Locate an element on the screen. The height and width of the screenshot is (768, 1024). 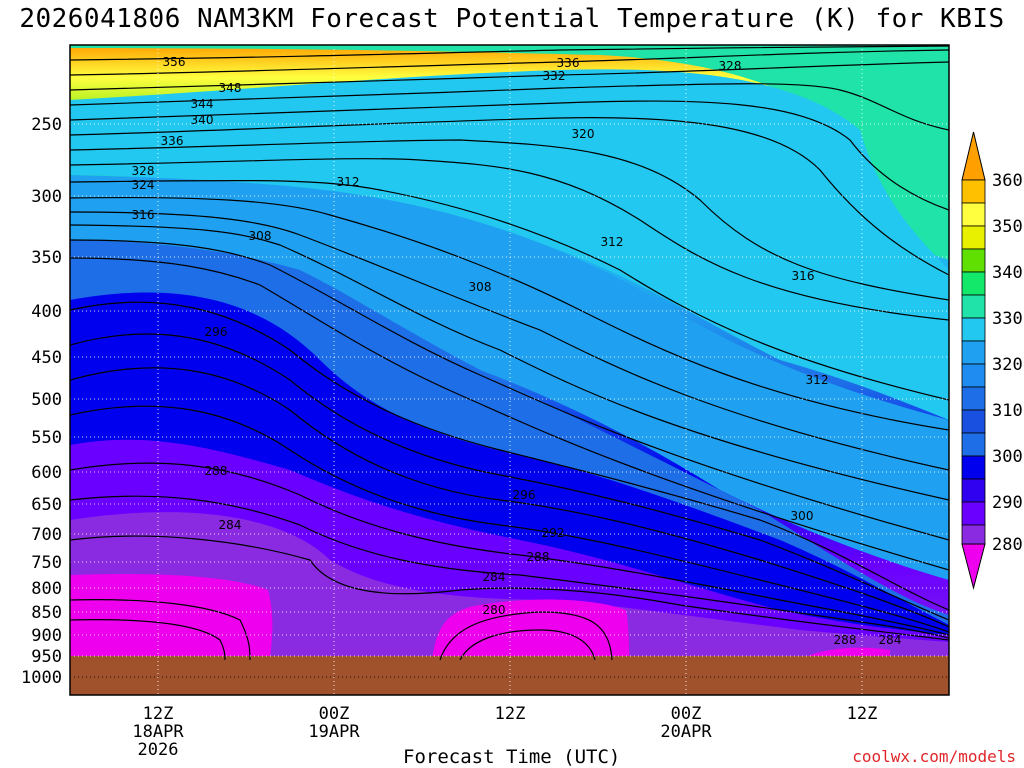
colorbar-label: 310 is located at coordinates (1007, 411).